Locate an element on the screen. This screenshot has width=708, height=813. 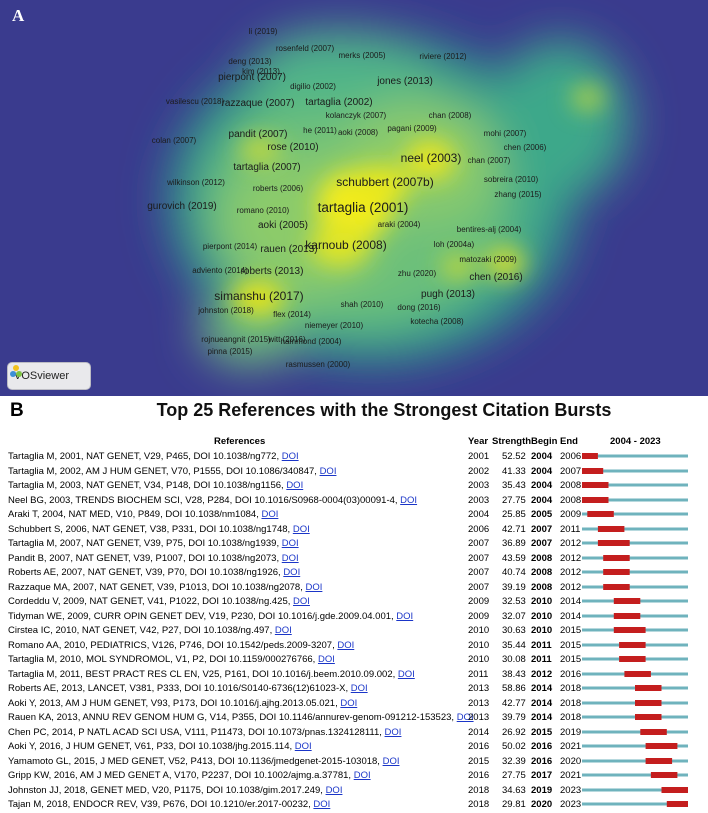
end-cell: 2008 is located at coordinates (571, 500).